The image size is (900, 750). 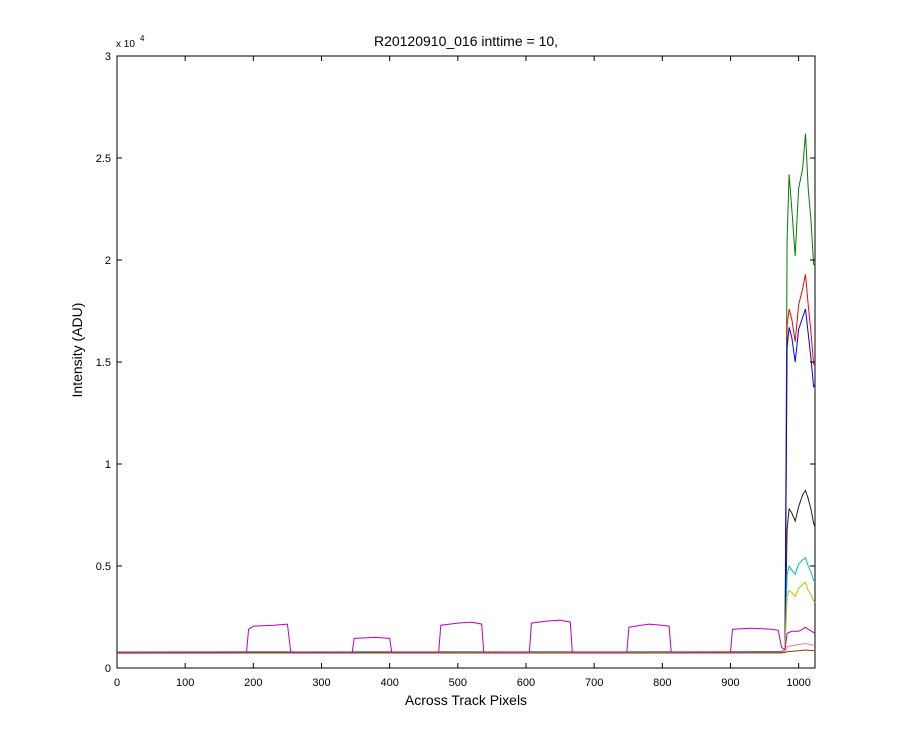 I want to click on y-tick-label-2: 1, so click(x=108, y=465).